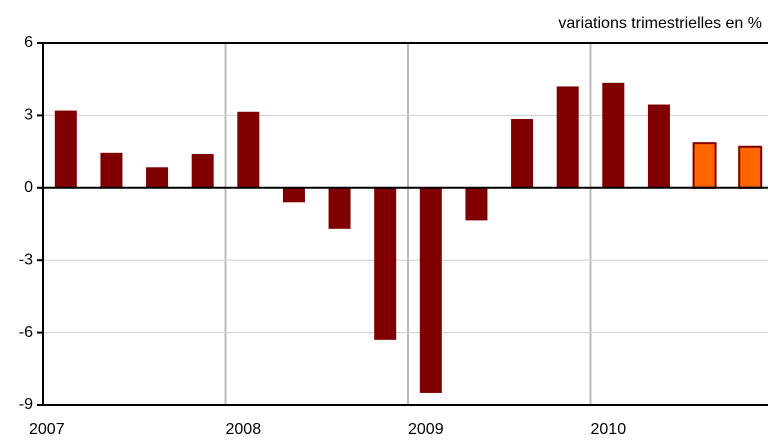  What do you see at coordinates (244, 429) in the screenshot?
I see `x-tick-label: 2008` at bounding box center [244, 429].